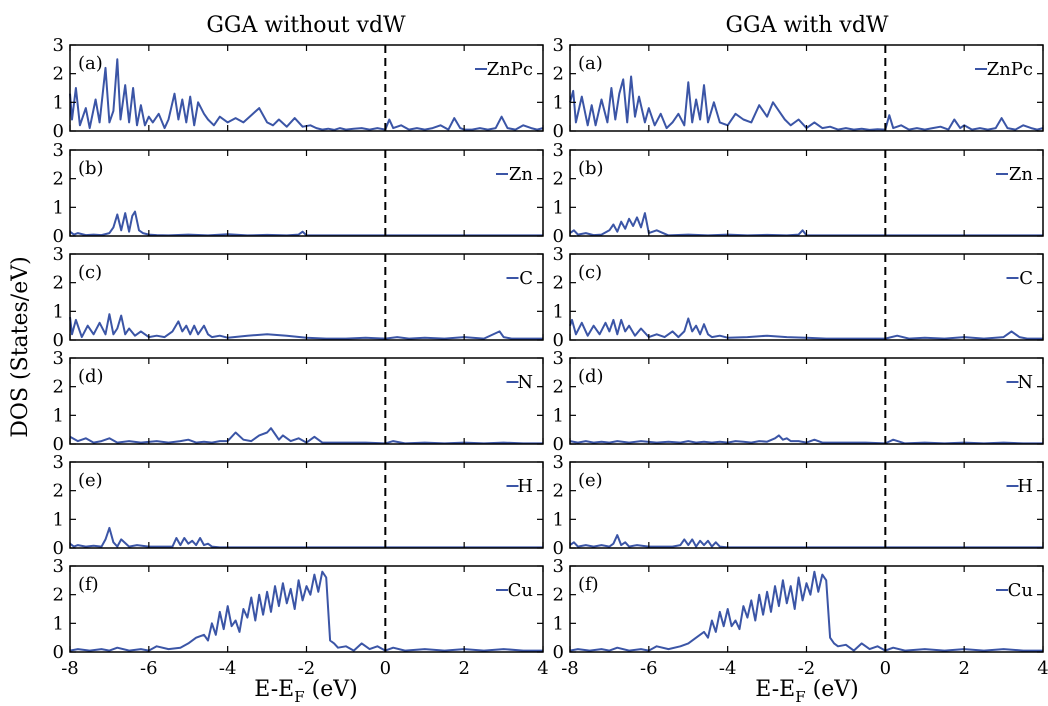 The height and width of the screenshot is (706, 1048). What do you see at coordinates (510, 69) in the screenshot?
I see `legend-label: ZnPc` at bounding box center [510, 69].